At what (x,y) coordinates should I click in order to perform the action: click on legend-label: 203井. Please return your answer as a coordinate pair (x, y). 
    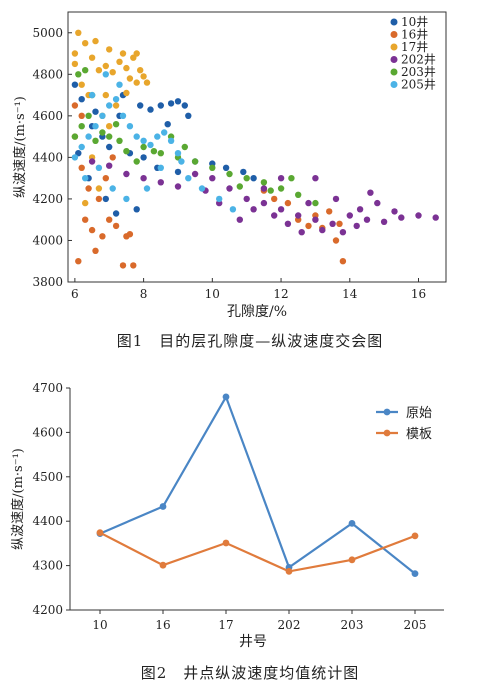
    Looking at the image, I should click on (418, 72).